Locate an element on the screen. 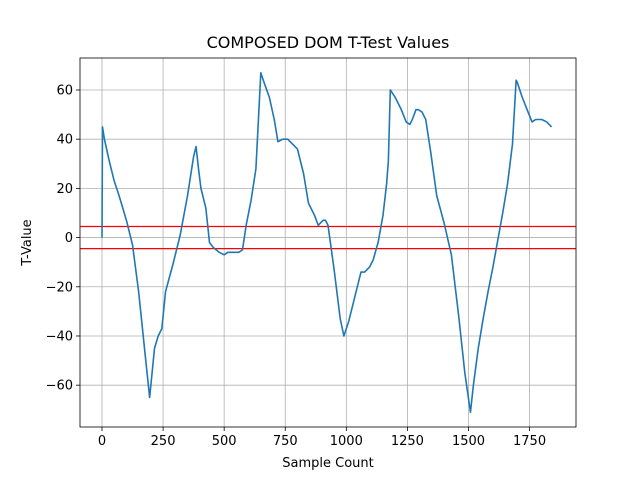  x-tick-label: 1000 is located at coordinates (346, 441).